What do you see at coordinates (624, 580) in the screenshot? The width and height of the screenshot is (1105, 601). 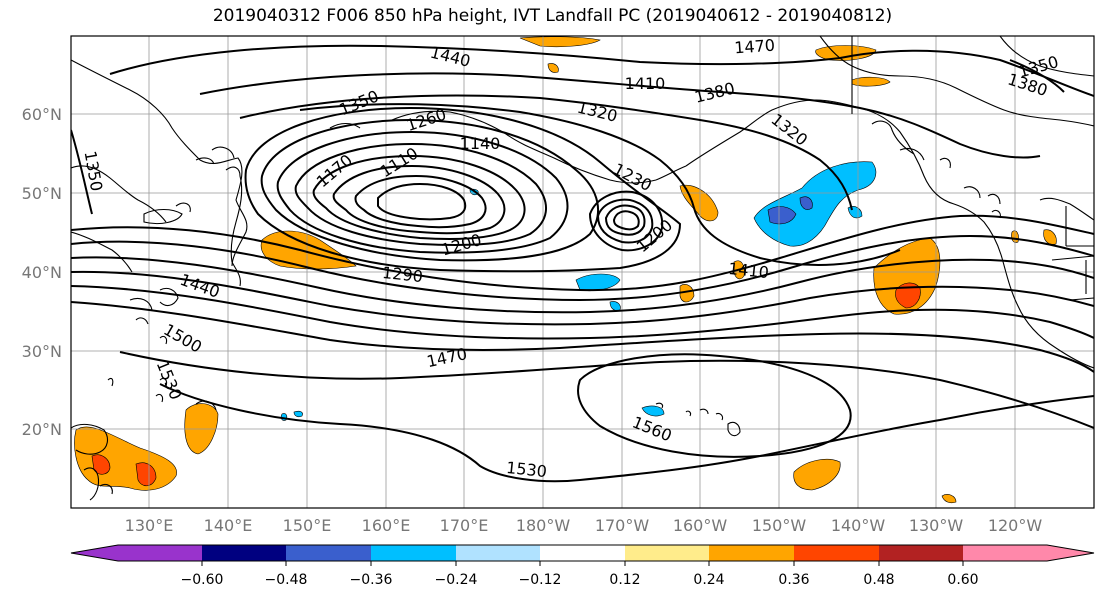 I see `colorbar-tick-label: 0.12` at bounding box center [624, 580].